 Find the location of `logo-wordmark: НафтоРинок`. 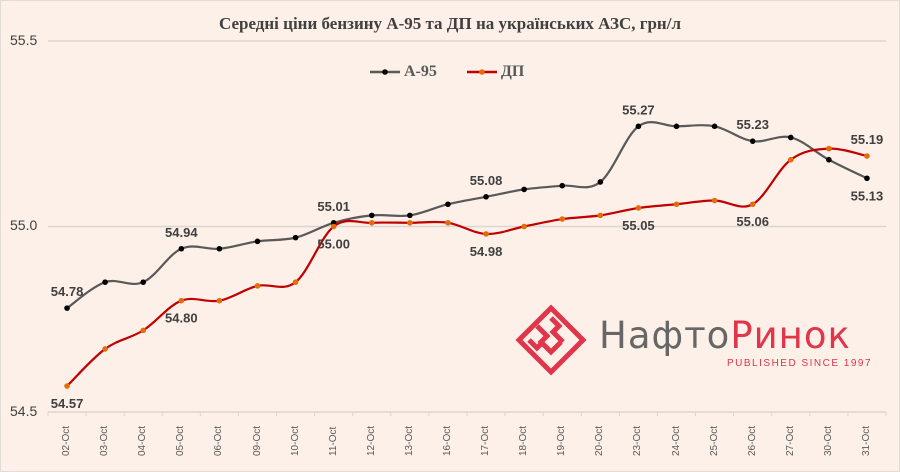

logo-wordmark: НафтоРинок is located at coordinates (725, 335).